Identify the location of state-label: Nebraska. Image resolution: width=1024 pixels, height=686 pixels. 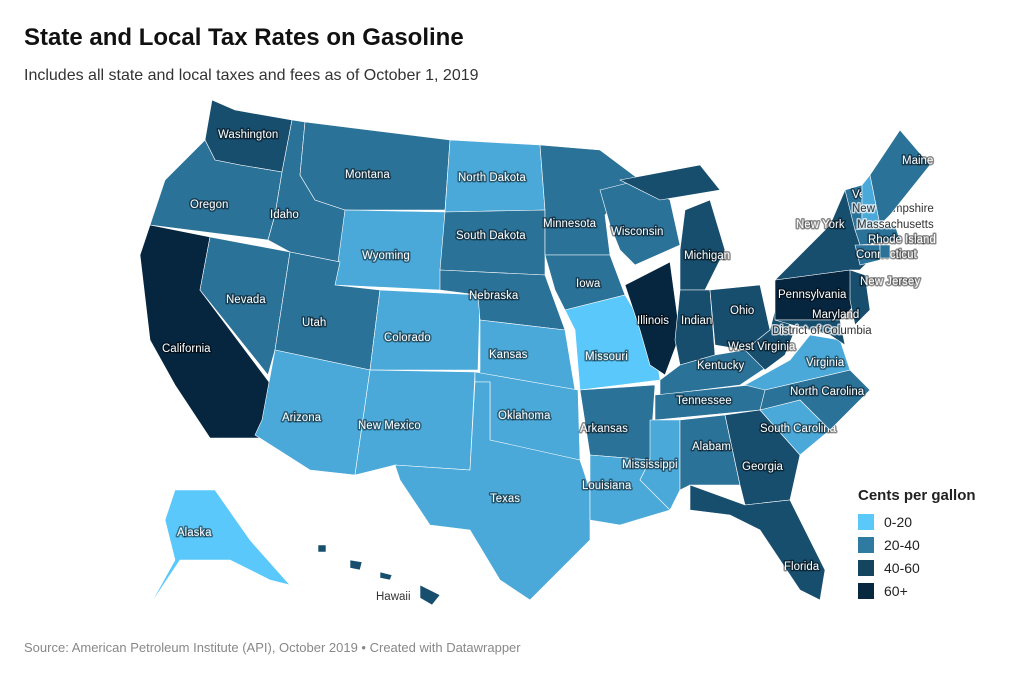
(494, 296).